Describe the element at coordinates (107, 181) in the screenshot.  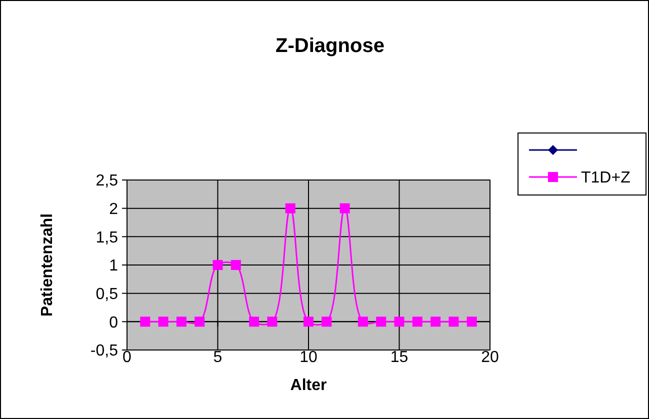
I see `y-tick-label: 2,5` at that location.